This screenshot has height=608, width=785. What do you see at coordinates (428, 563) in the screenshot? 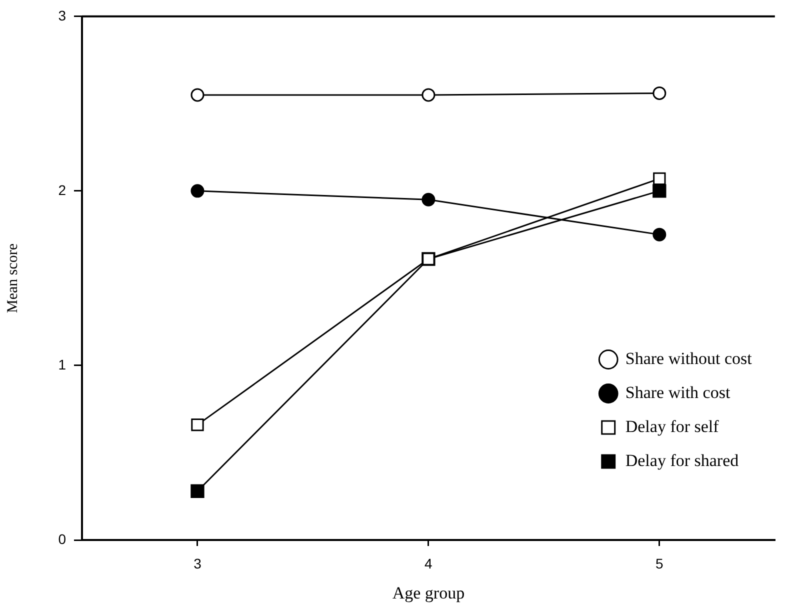
I see `x-tick-label: 4` at bounding box center [428, 563].